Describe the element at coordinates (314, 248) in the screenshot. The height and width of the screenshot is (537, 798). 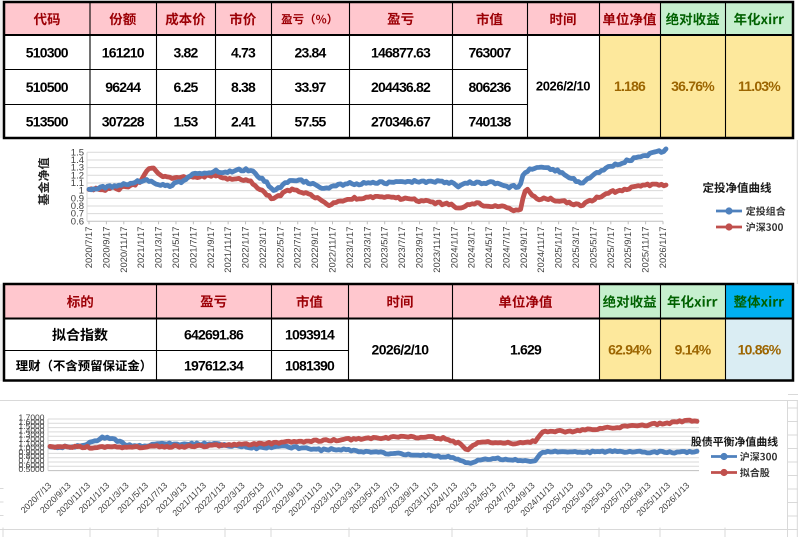
I see `svg-text: 2022/9/17` at that location.